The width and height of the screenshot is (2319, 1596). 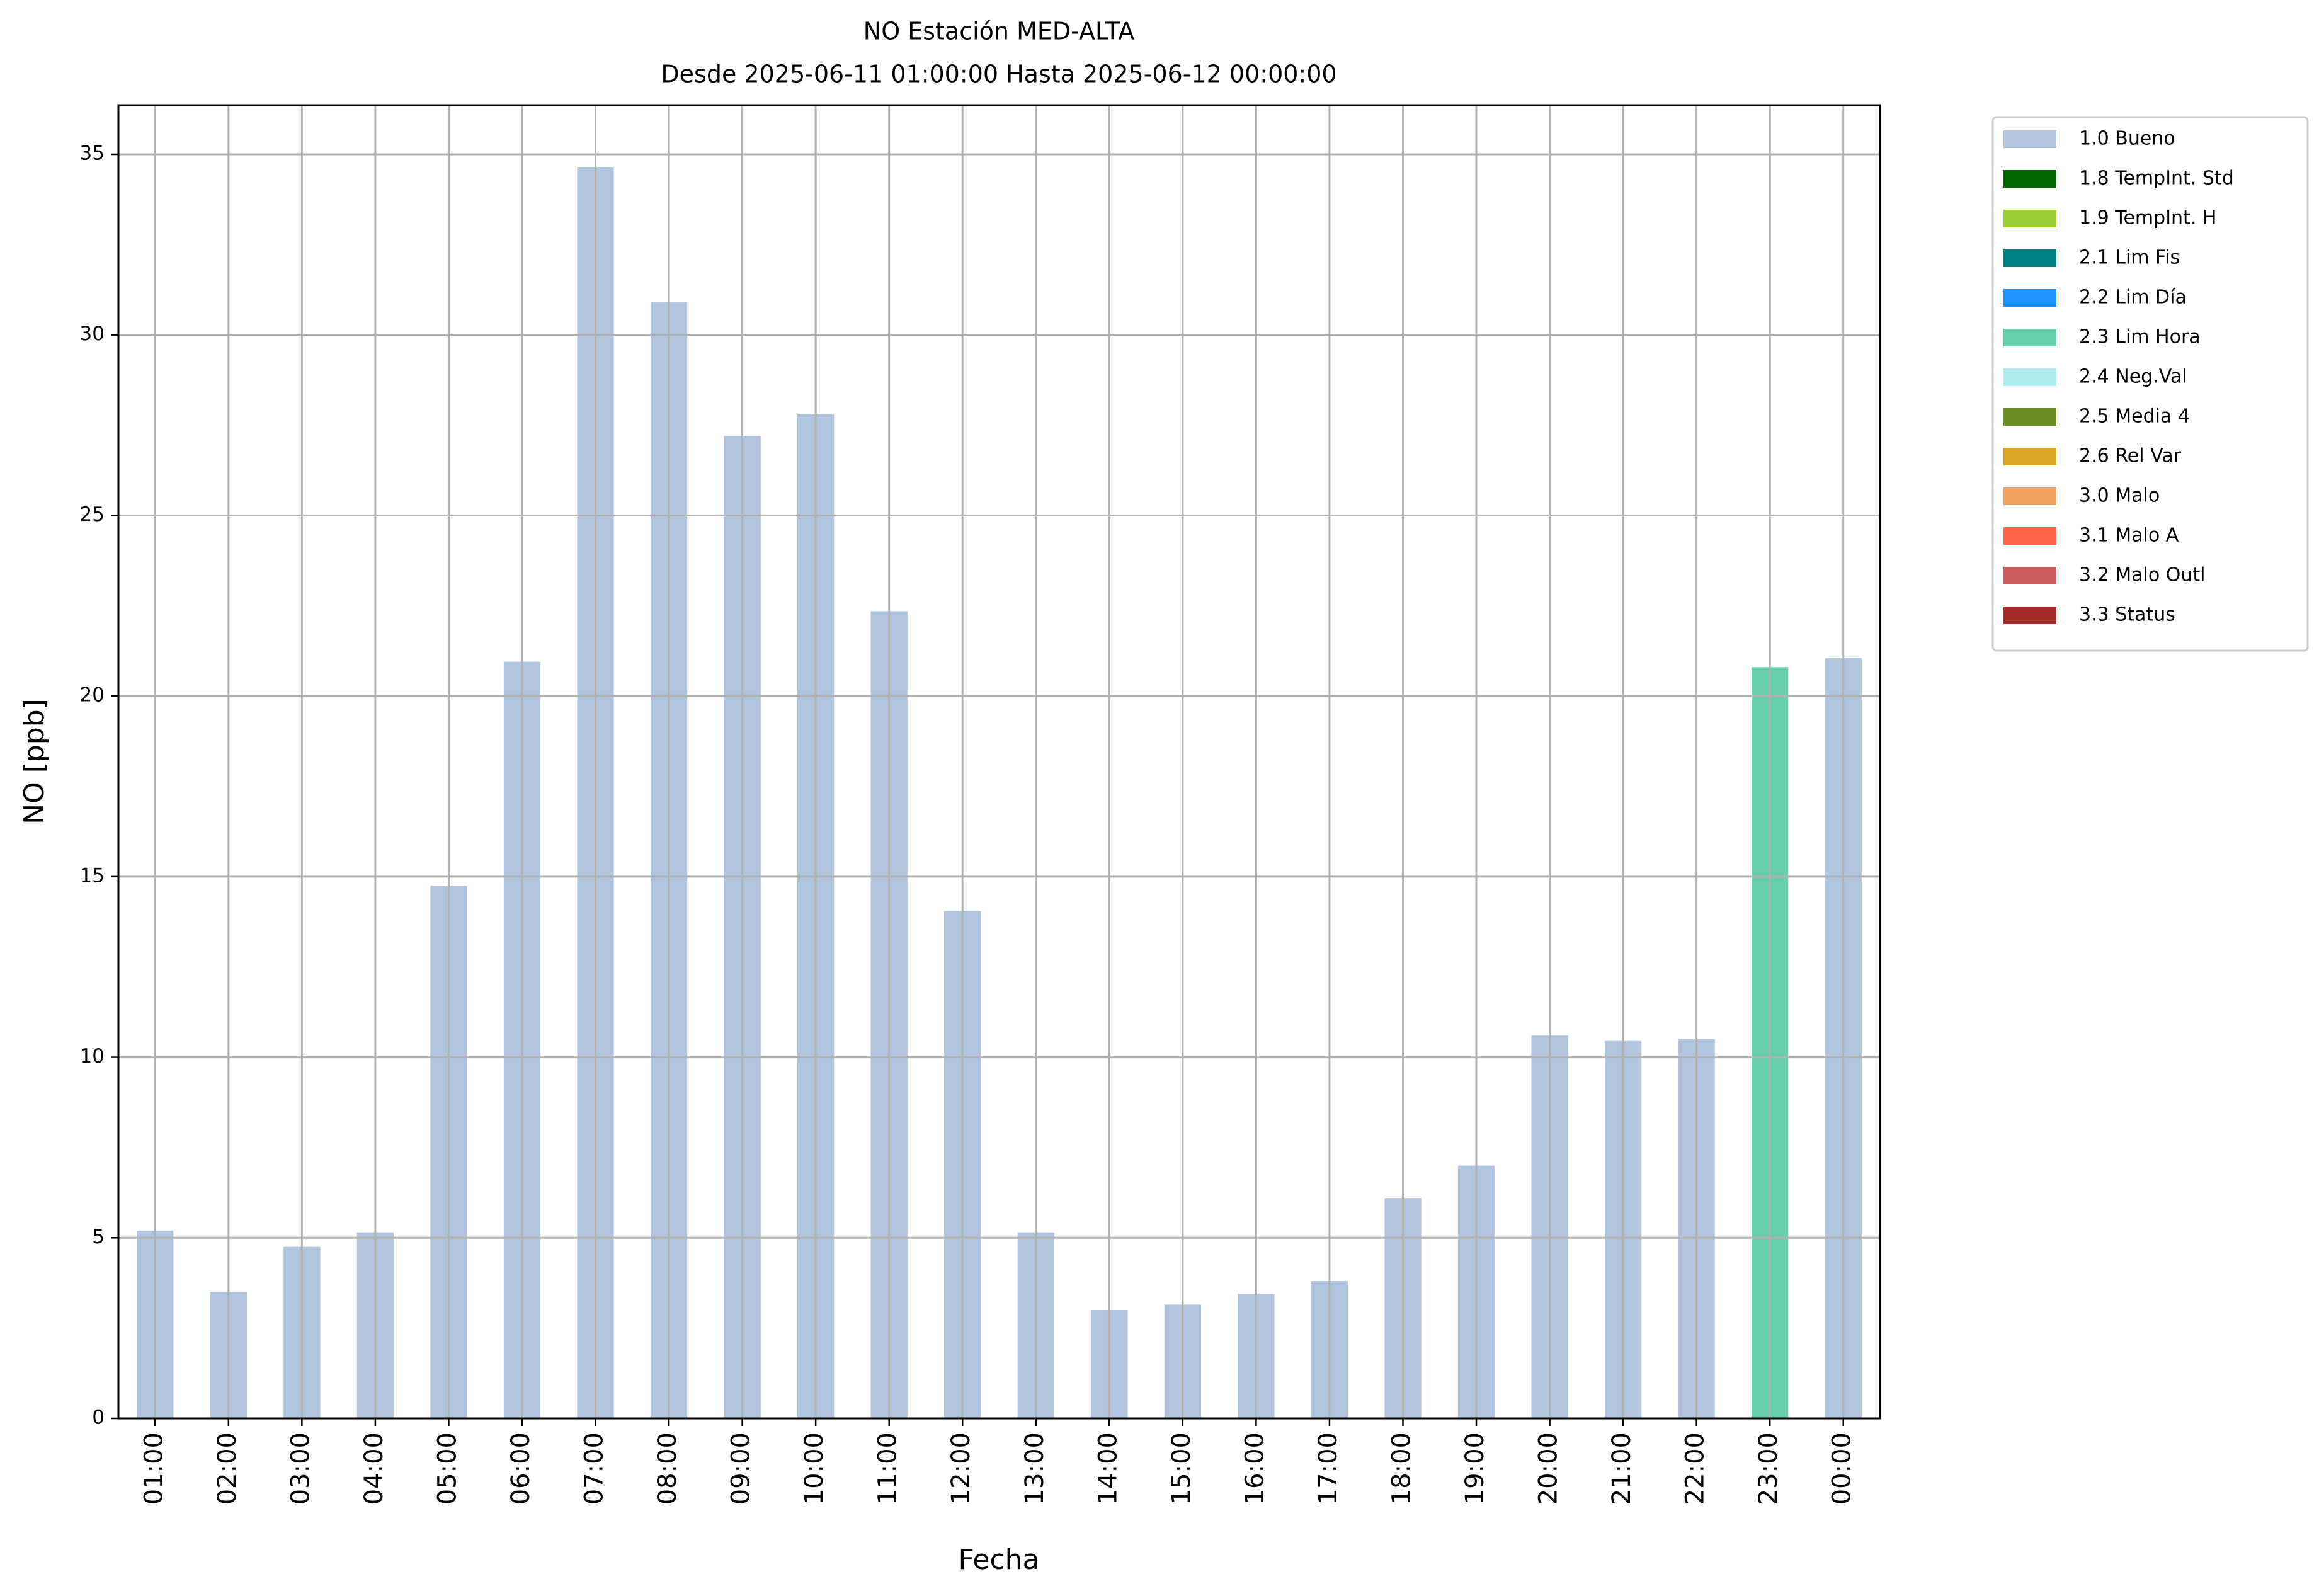 What do you see at coordinates (1107, 1468) in the screenshot?
I see `x-tick-label: 14:00` at bounding box center [1107, 1468].